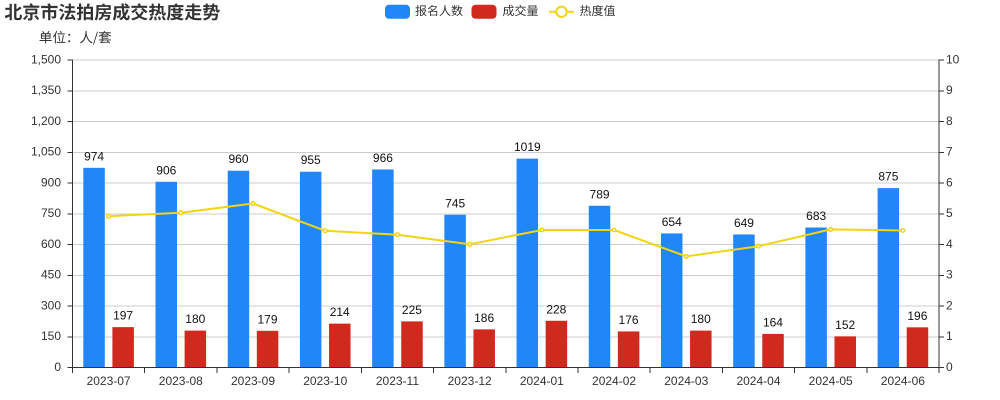 This screenshot has height=400, width=1000. I want to click on svg-text: 2024-06, so click(903, 381).